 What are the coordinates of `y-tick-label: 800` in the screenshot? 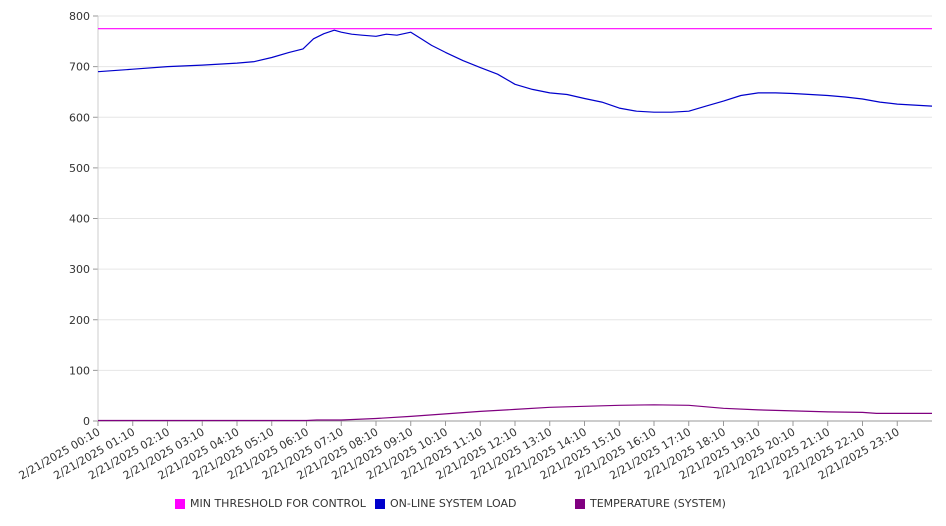 It's located at (79, 16).